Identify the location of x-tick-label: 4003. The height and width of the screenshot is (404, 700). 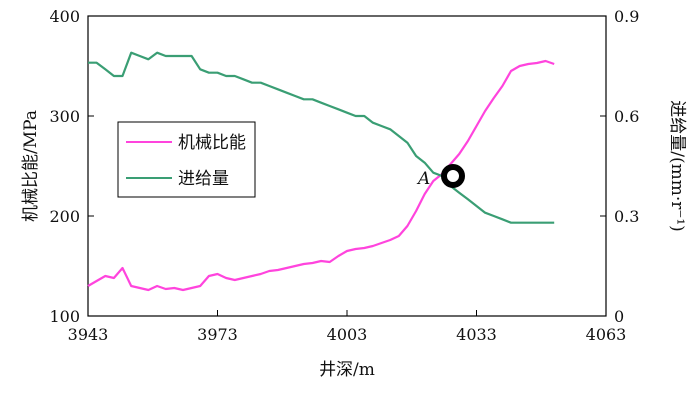
(347, 334).